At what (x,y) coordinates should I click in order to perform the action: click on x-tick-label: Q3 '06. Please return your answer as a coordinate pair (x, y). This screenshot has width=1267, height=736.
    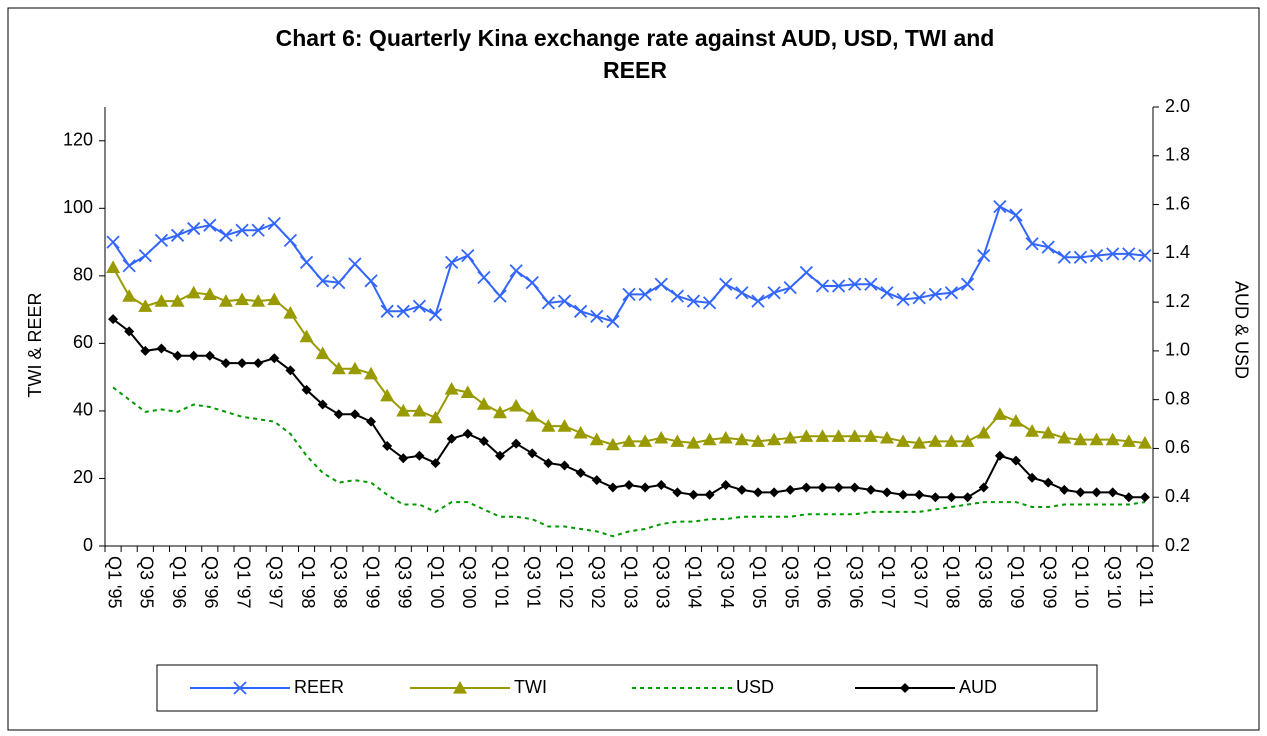
    Looking at the image, I should click on (856, 582).